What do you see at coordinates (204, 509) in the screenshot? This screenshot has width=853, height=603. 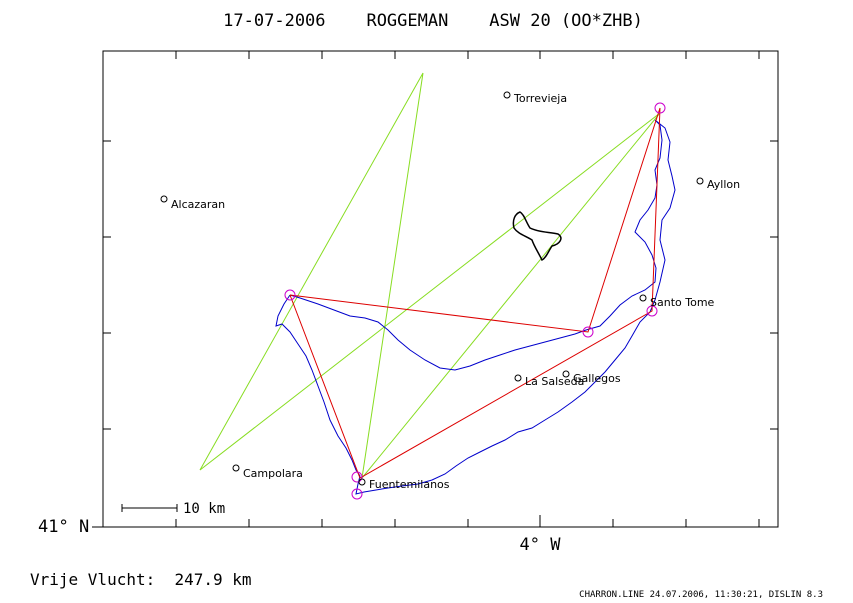 I see `scale-bar-label: 10 km` at bounding box center [204, 509].